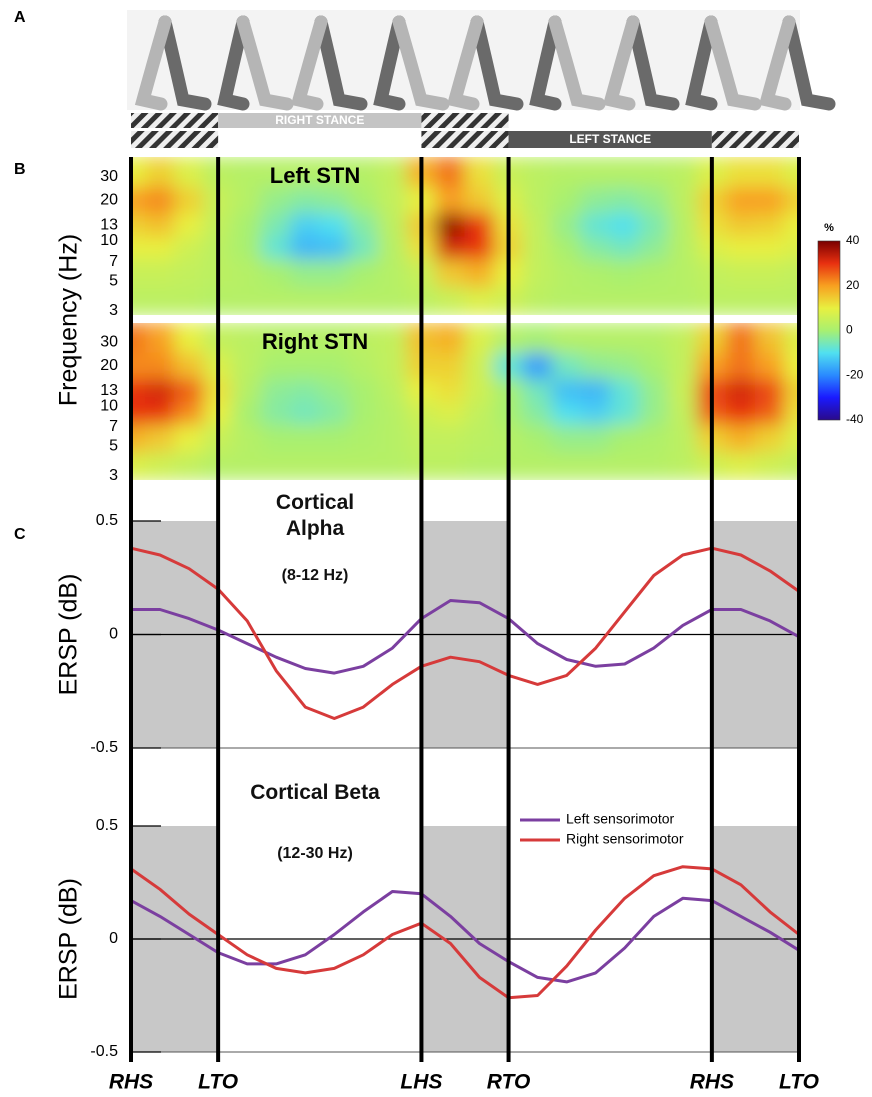  What do you see at coordinates (625, 839) in the screenshot?
I see `legend-label: Right sensorimotor` at bounding box center [625, 839].